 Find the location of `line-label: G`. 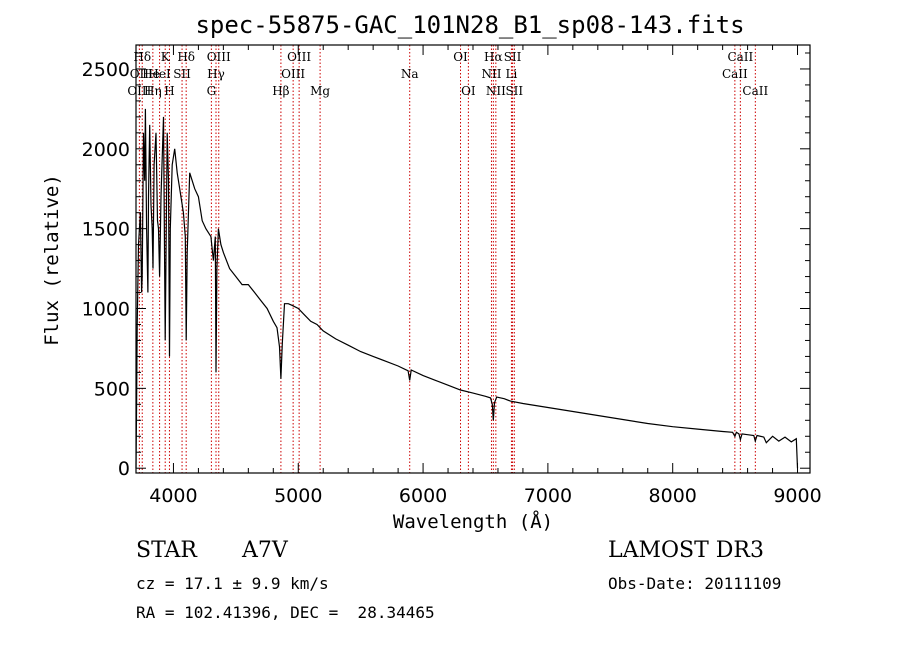

line-label: G is located at coordinates (212, 91).